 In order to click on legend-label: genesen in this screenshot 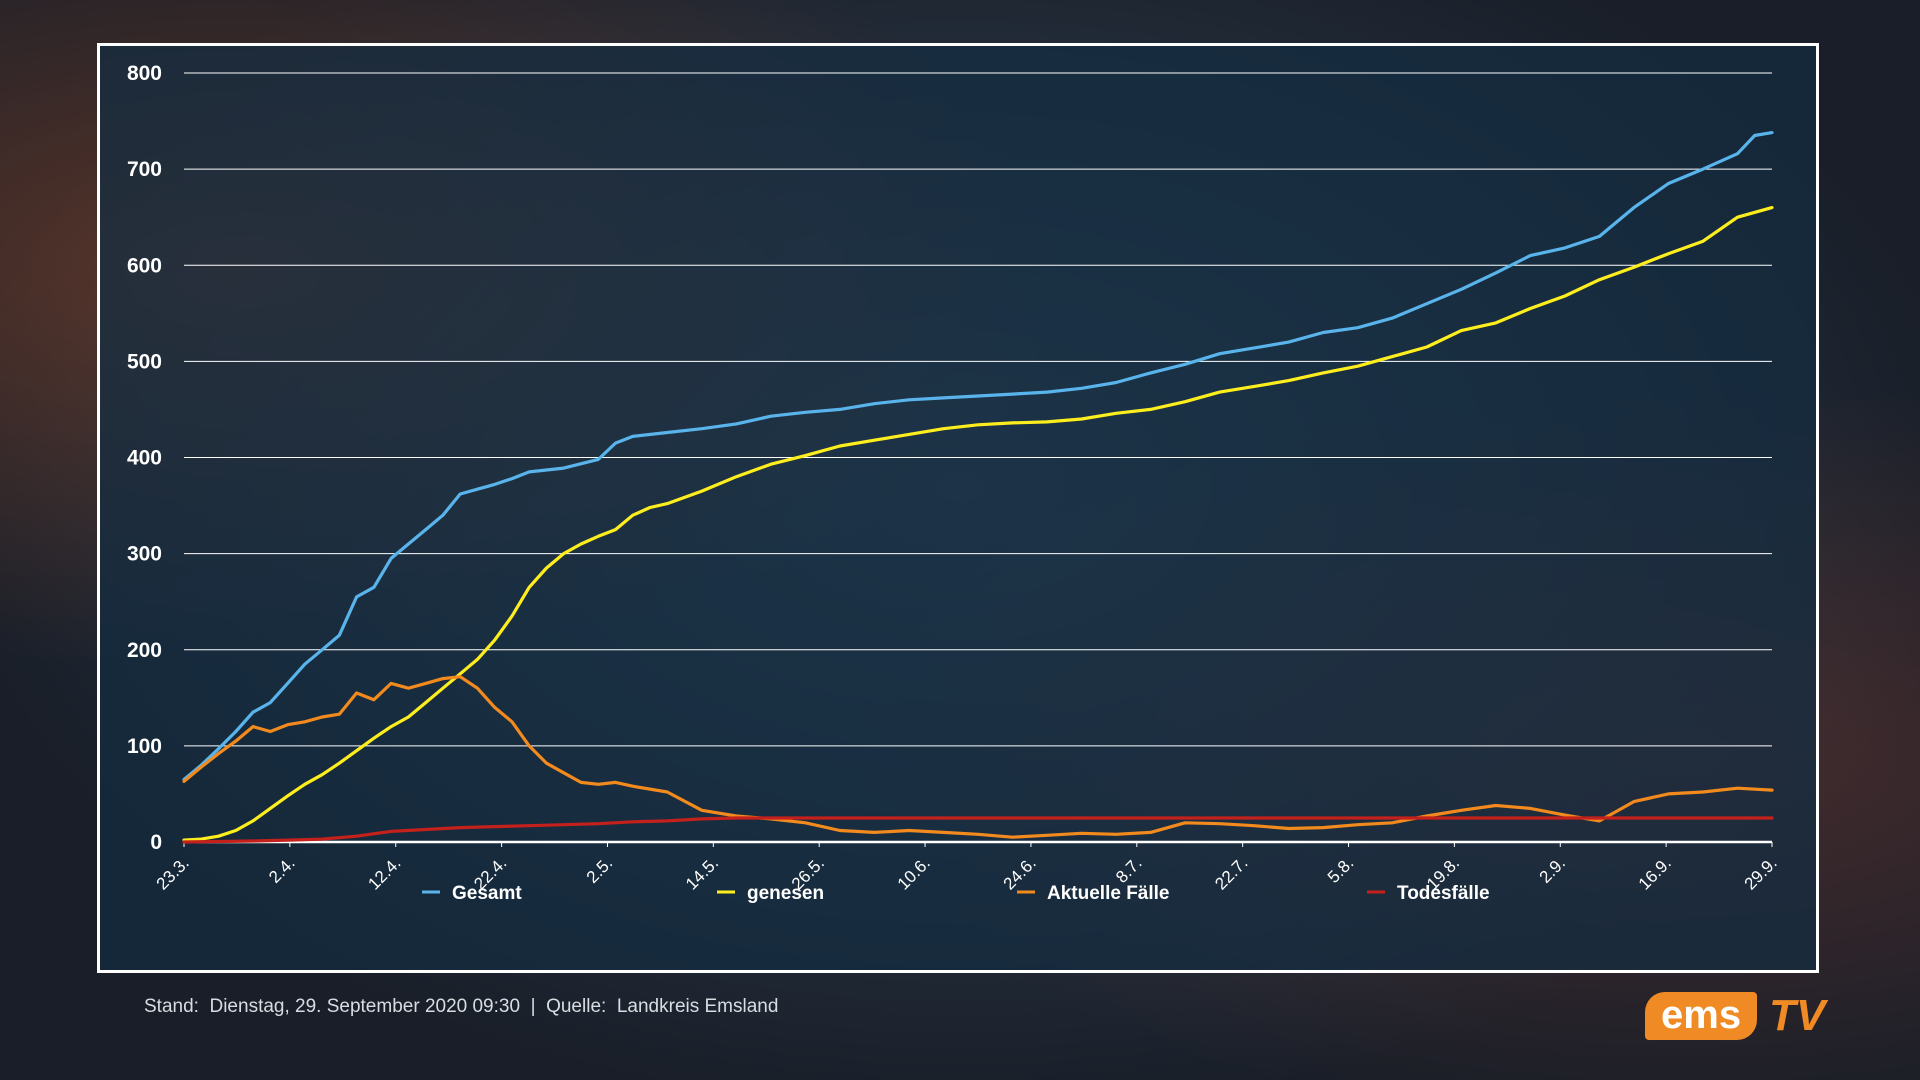, I will do `click(785, 893)`.